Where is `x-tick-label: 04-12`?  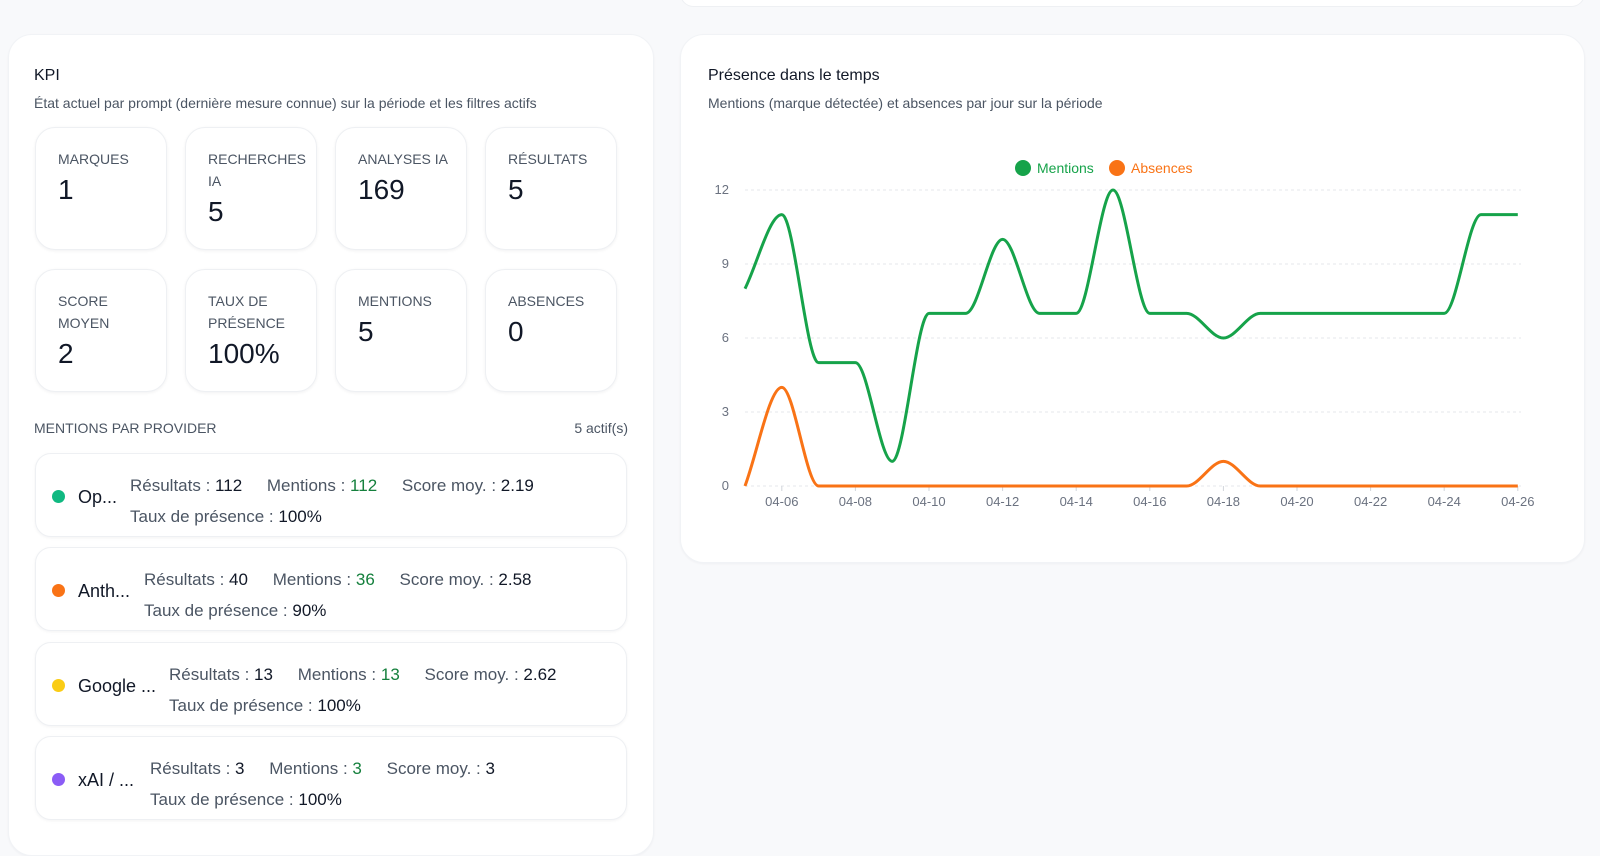 x-tick-label: 04-12 is located at coordinates (1002, 501).